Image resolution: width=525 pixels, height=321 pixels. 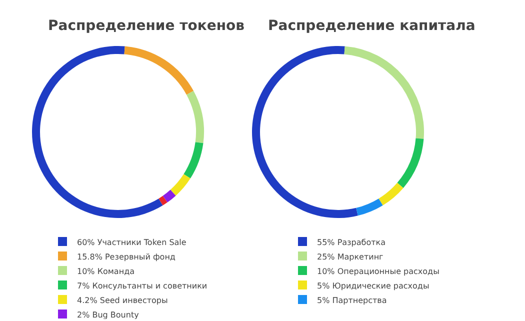 I want to click on legend-label: 5% Юридические расходы, so click(x=373, y=286).